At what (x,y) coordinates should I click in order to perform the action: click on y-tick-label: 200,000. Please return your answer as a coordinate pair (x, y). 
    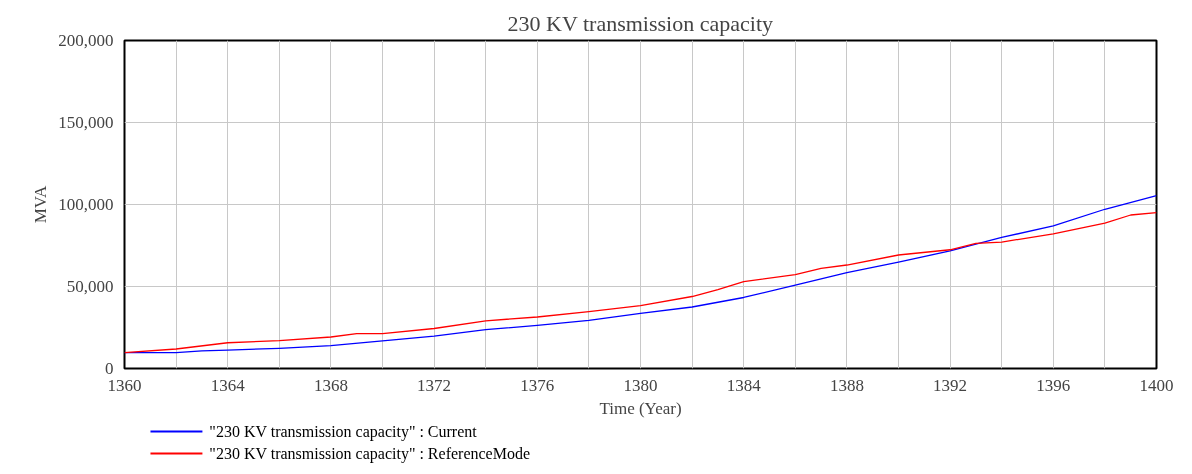
    Looking at the image, I should click on (86, 40).